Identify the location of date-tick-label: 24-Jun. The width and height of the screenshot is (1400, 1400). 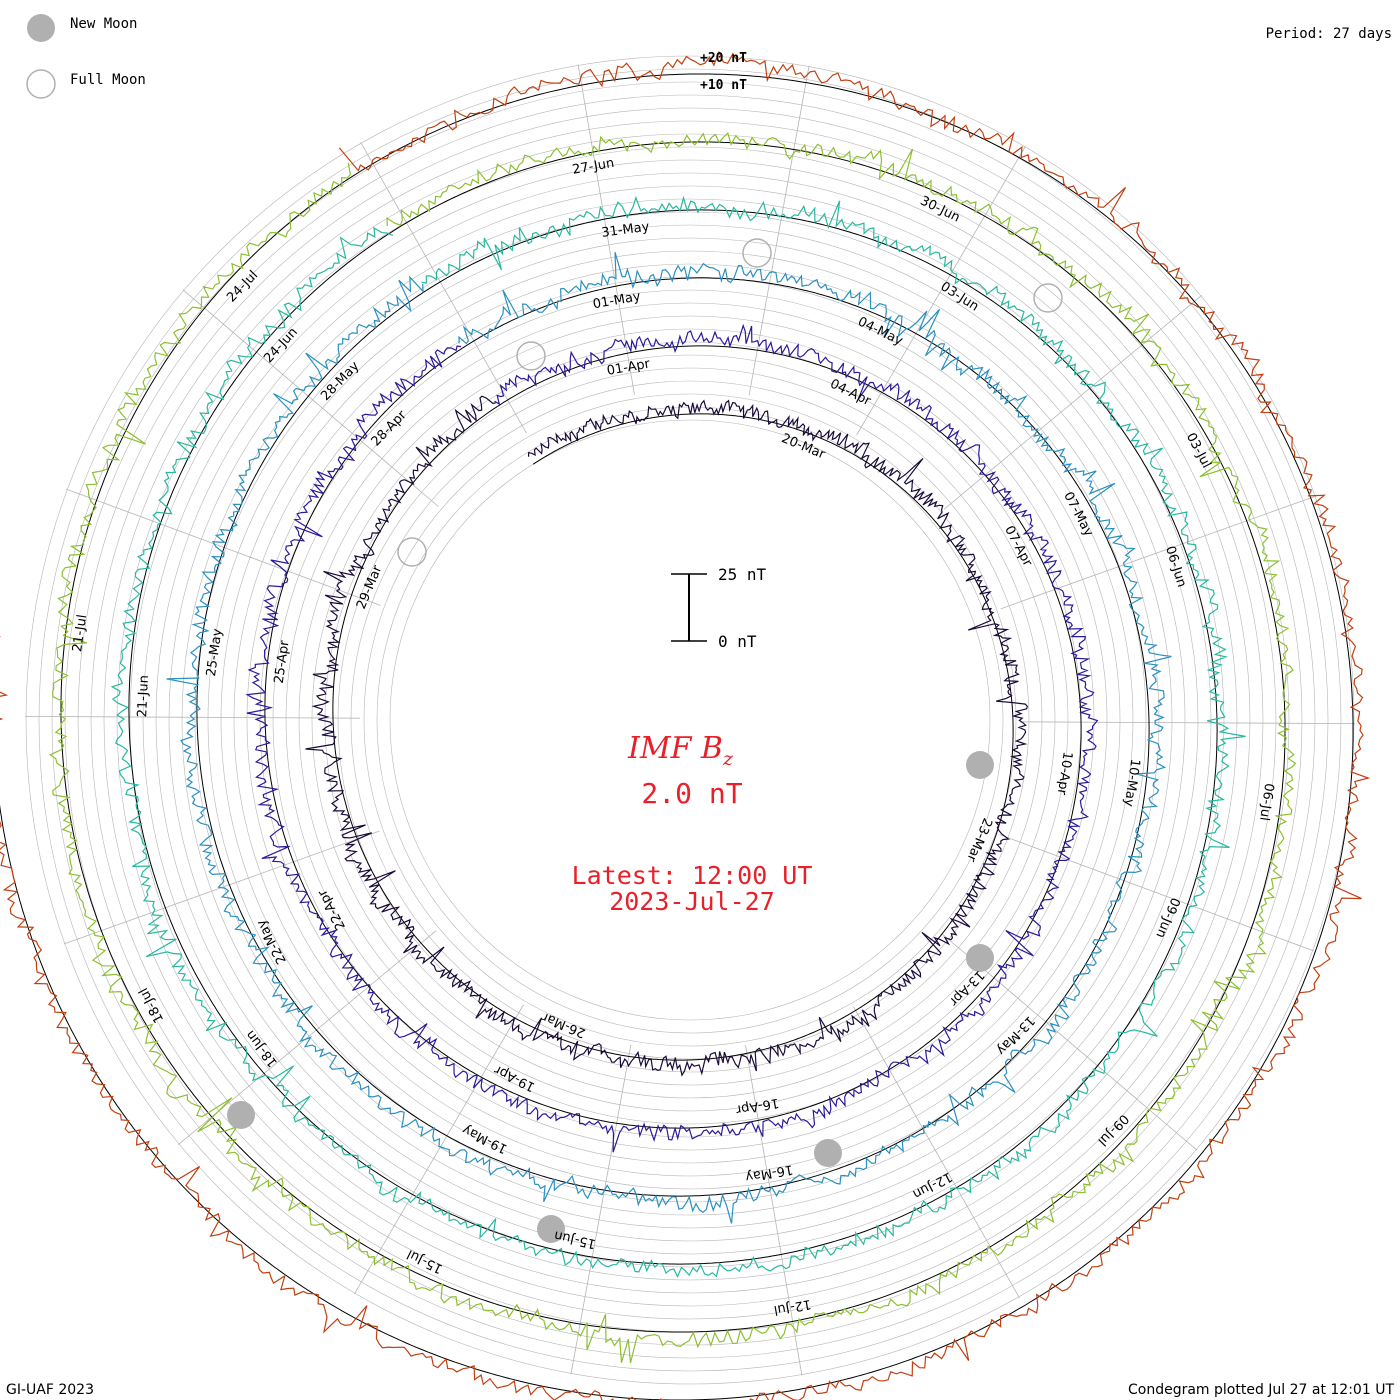
(281, 345).